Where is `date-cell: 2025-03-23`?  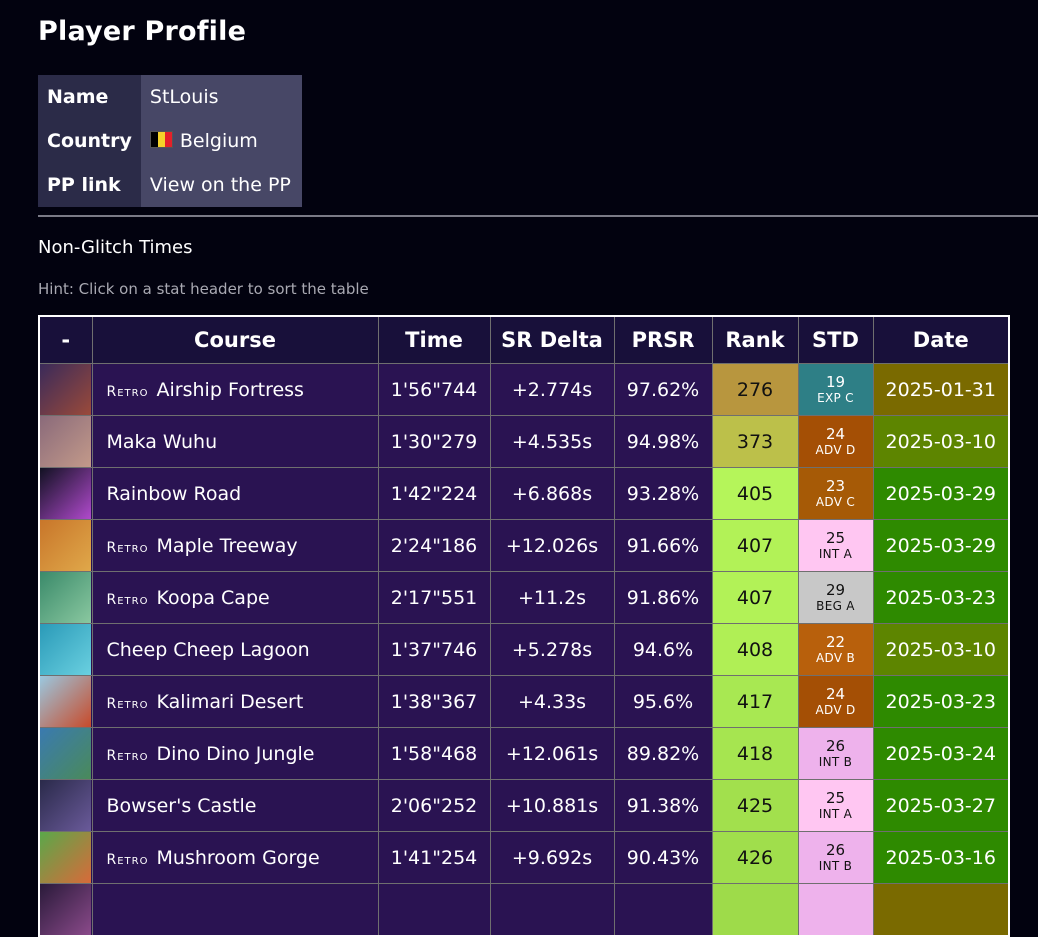
date-cell: 2025-03-23 is located at coordinates (941, 597).